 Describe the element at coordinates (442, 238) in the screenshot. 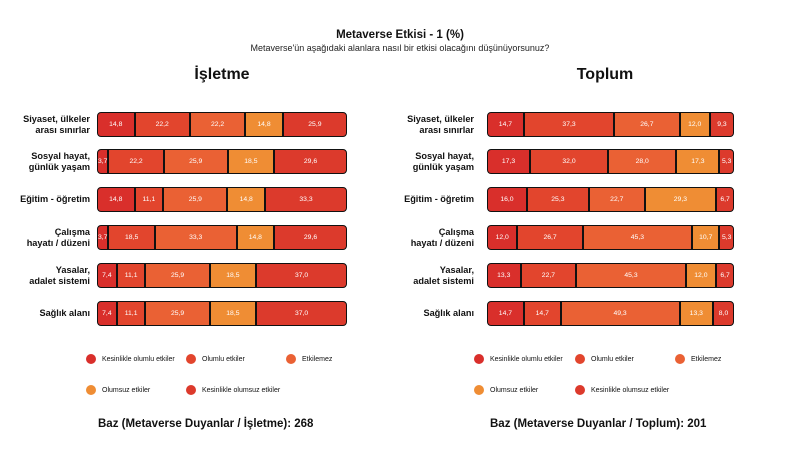

I see `category-label-text: Çalışma hayatı / düzeni` at that location.